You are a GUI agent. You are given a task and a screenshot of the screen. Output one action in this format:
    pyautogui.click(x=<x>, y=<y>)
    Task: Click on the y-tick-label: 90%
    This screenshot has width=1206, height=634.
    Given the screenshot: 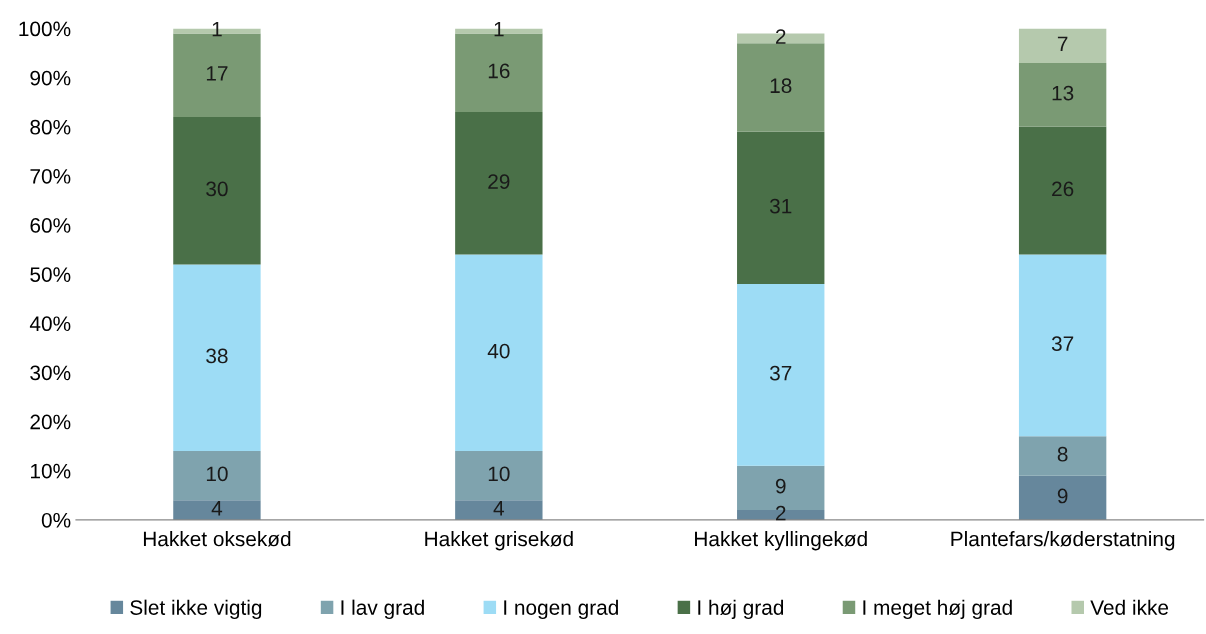 What is the action you would take?
    pyautogui.click(x=50, y=78)
    